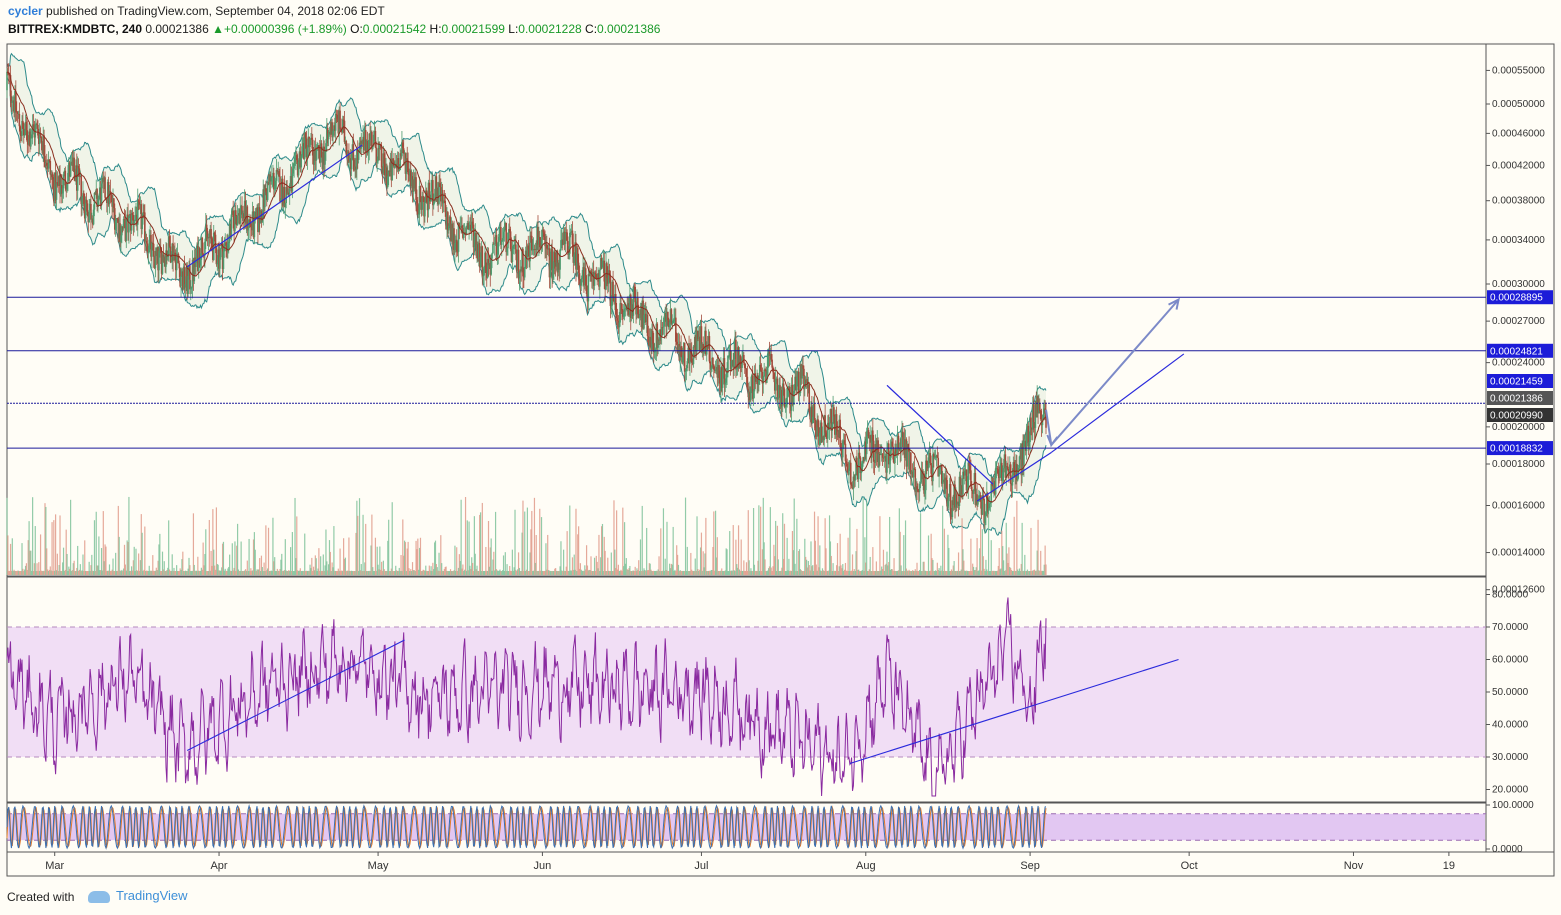  What do you see at coordinates (138, 895) in the screenshot?
I see `tradingview-logo: TradingView` at bounding box center [138, 895].